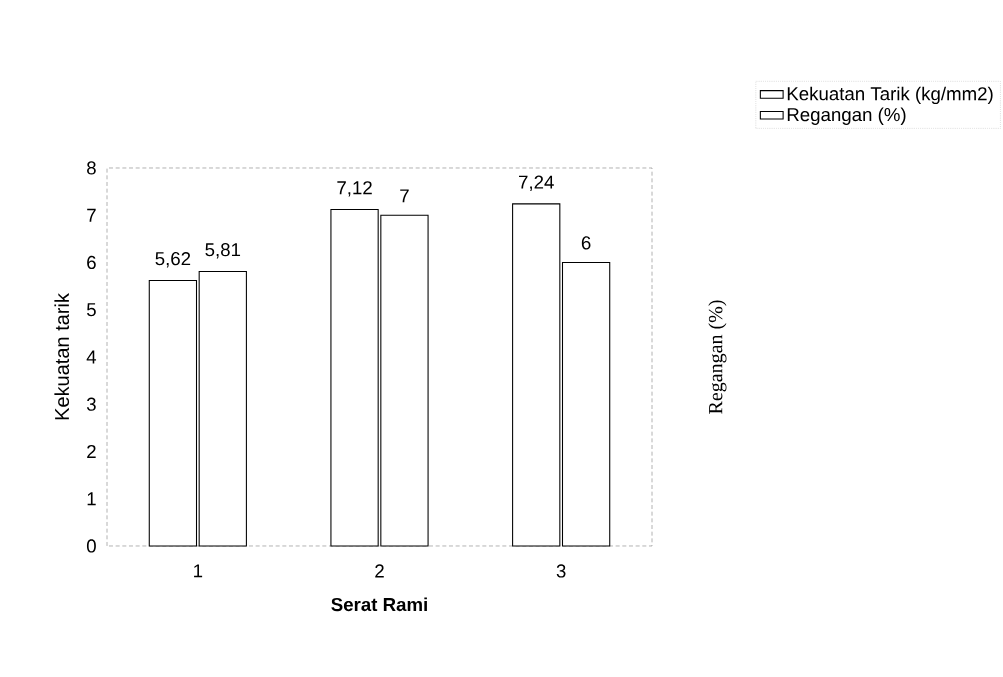 The height and width of the screenshot is (677, 1003). Describe the element at coordinates (379, 604) in the screenshot. I see `x-axis-title: Serat Rami` at that location.